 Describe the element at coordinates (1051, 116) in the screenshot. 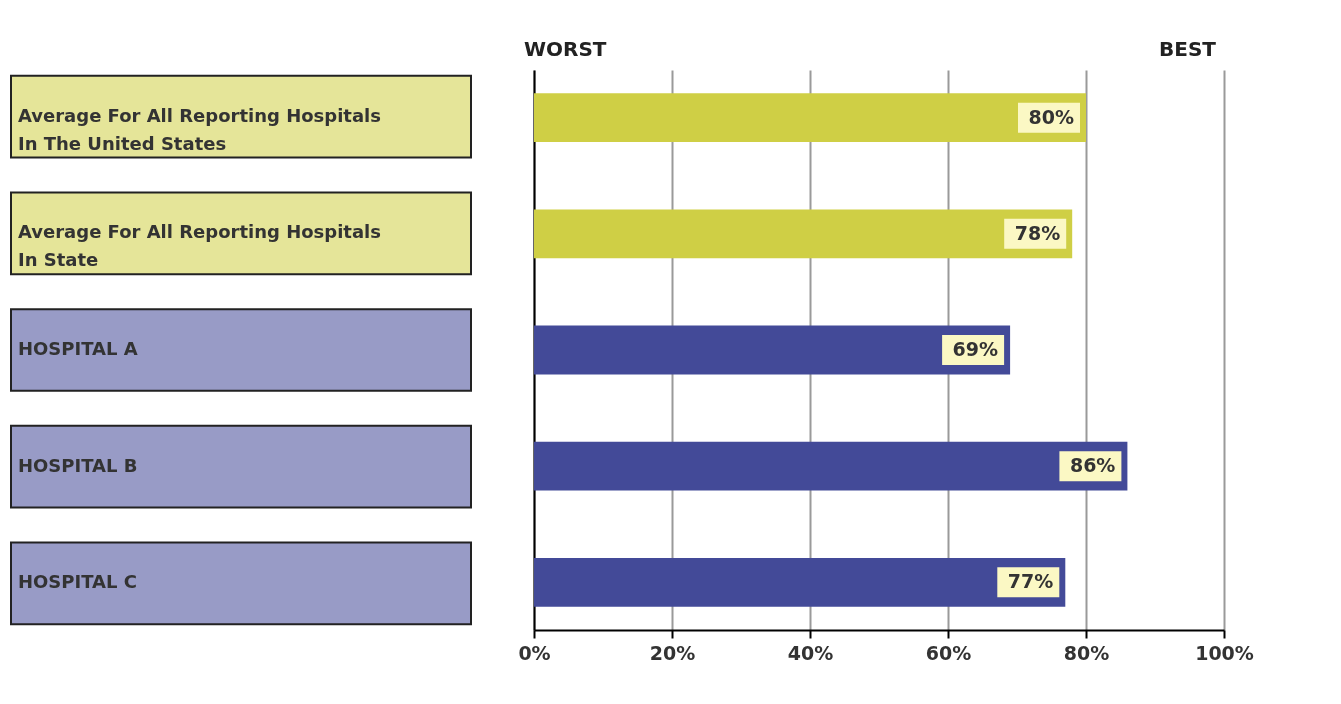

I see `data-label: 80%` at that location.